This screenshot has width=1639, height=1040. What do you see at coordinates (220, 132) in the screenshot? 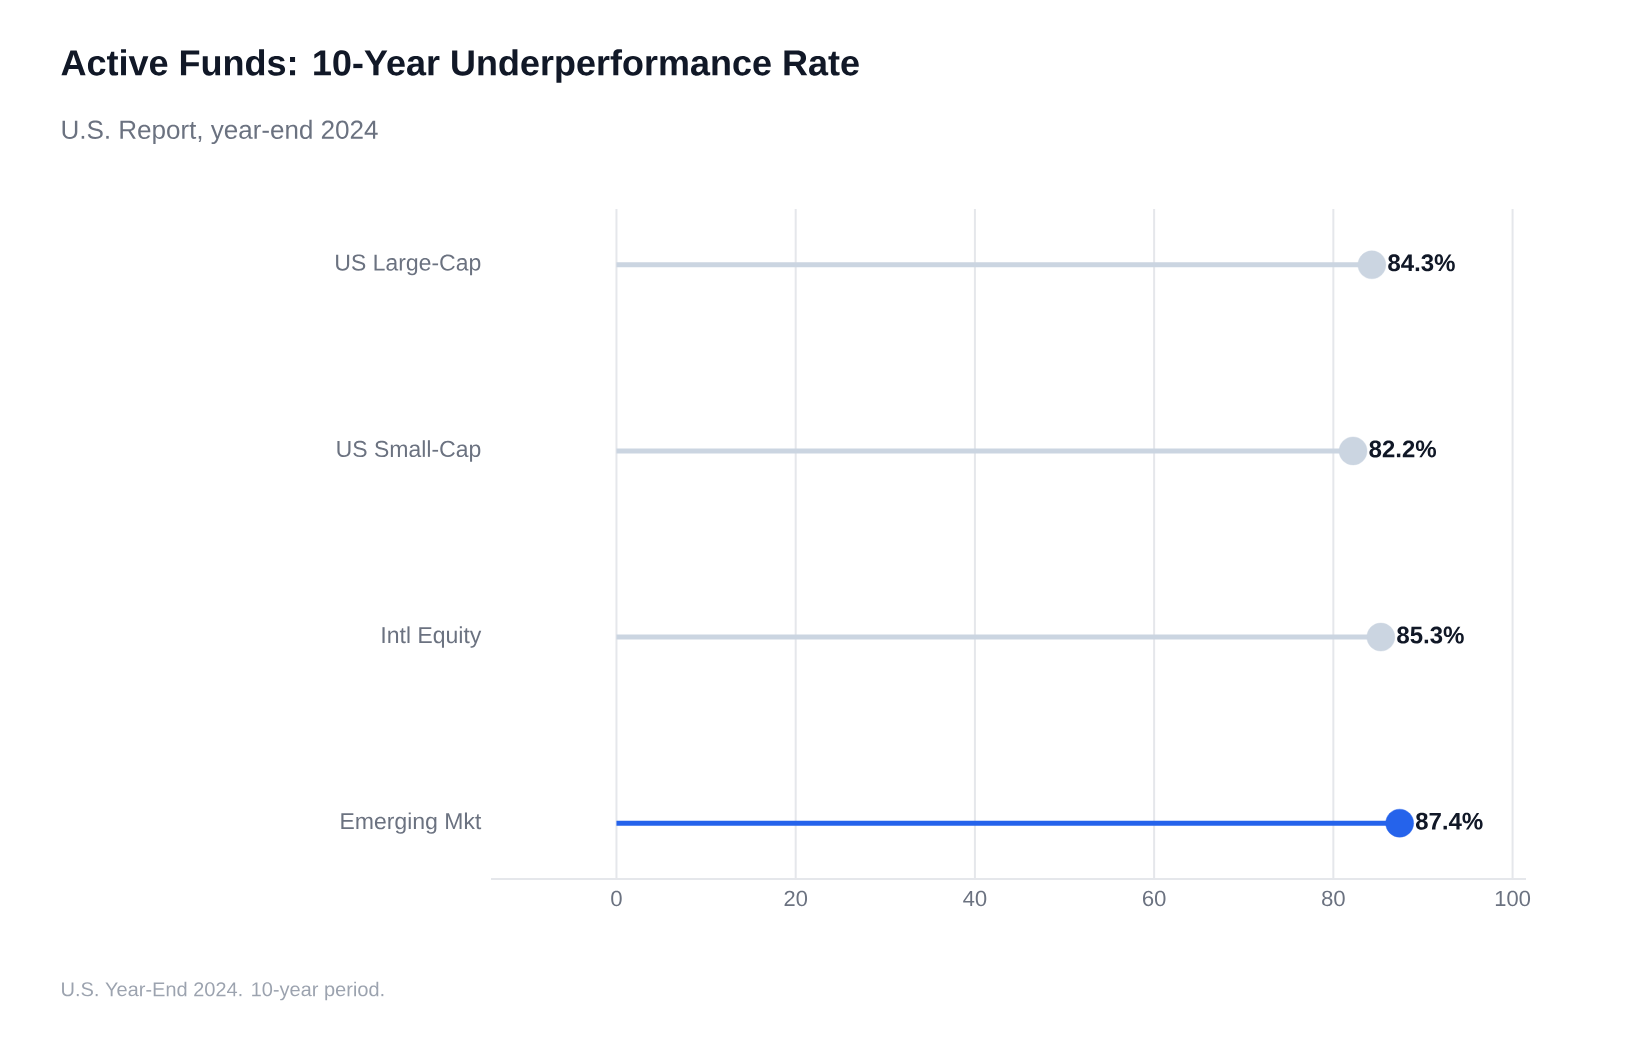
I see `text: U.S. Report, year-end 2024` at bounding box center [220, 132].